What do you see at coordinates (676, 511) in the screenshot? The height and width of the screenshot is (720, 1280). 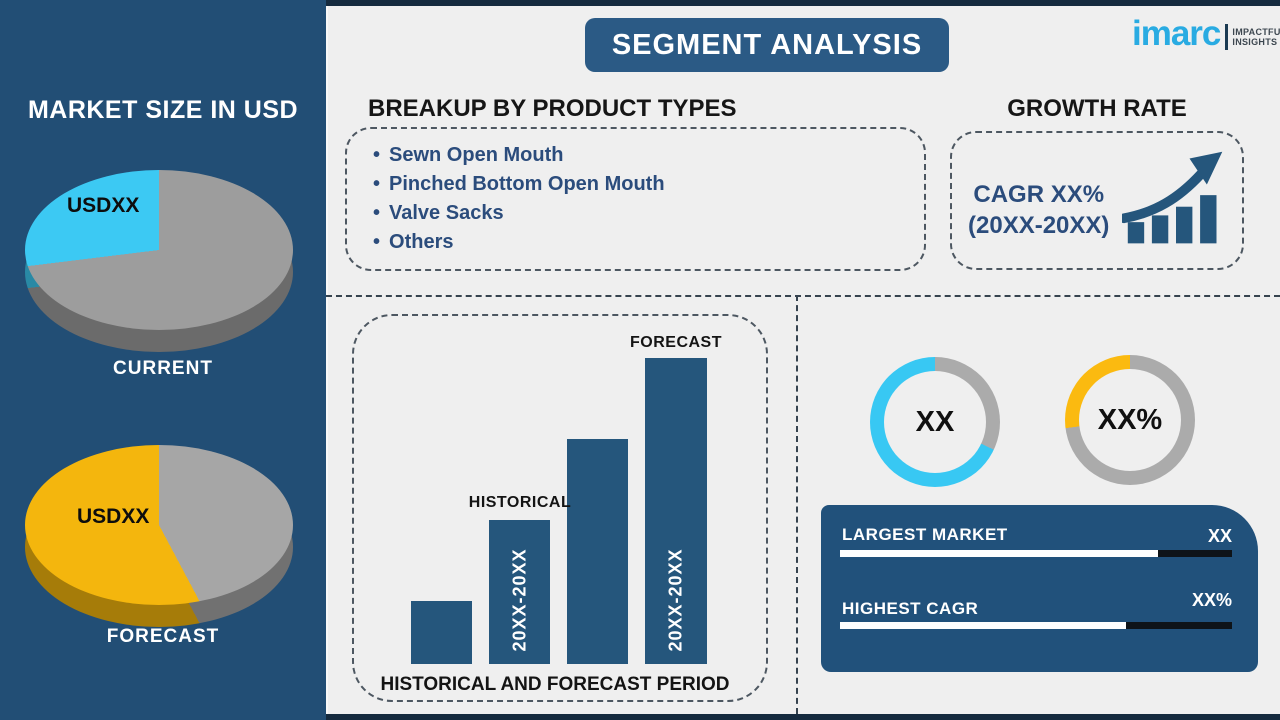 I see `bar-forecast` at bounding box center [676, 511].